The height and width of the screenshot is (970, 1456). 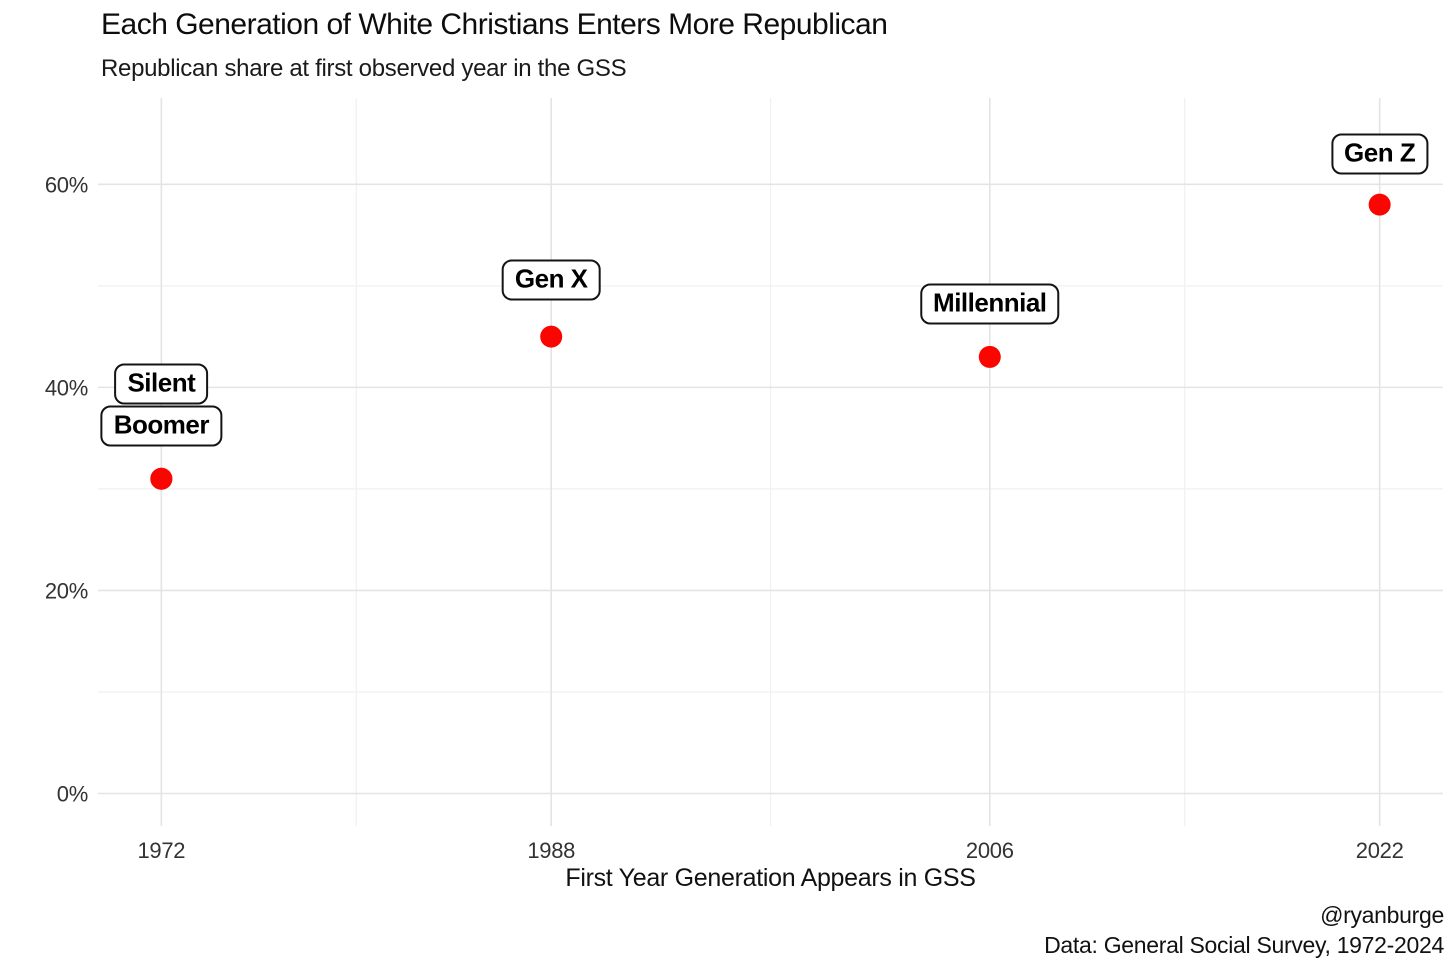 I want to click on data-point-gen-z, so click(x=1379, y=204).